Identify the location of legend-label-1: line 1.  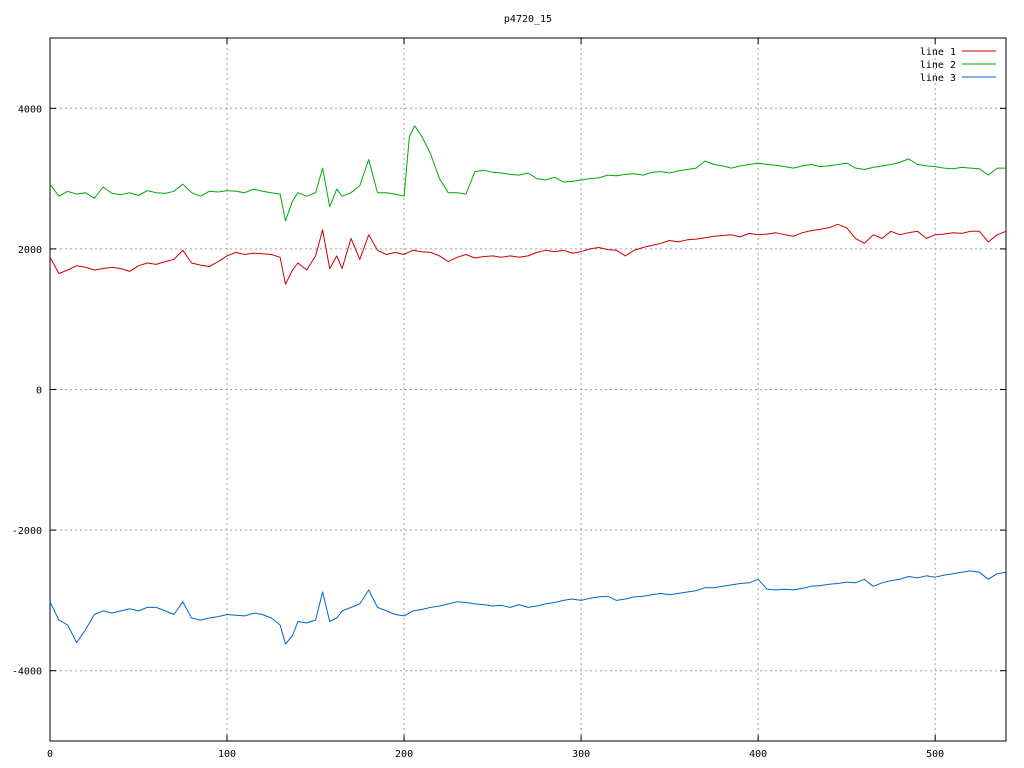
(938, 52).